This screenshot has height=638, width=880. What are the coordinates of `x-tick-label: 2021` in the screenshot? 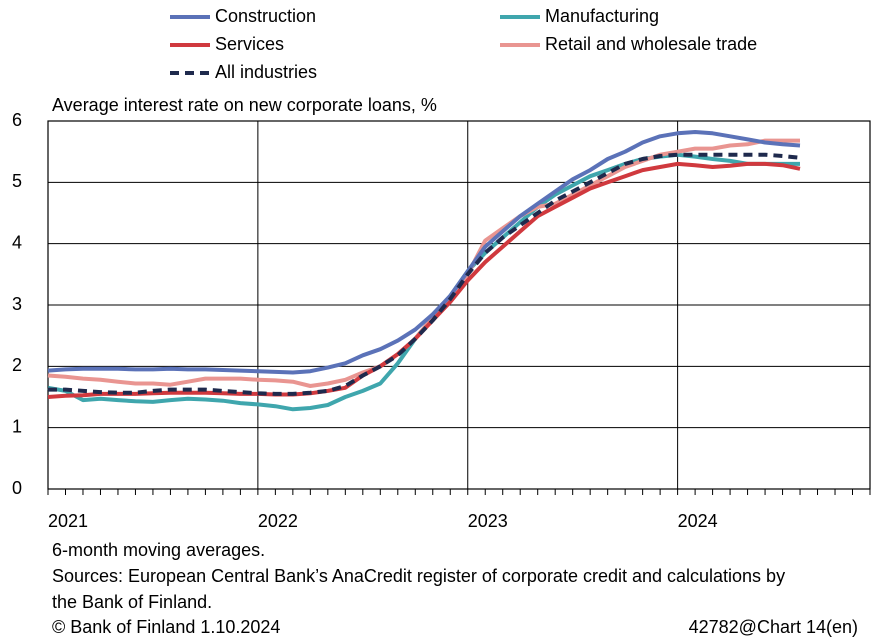 It's located at (68, 521).